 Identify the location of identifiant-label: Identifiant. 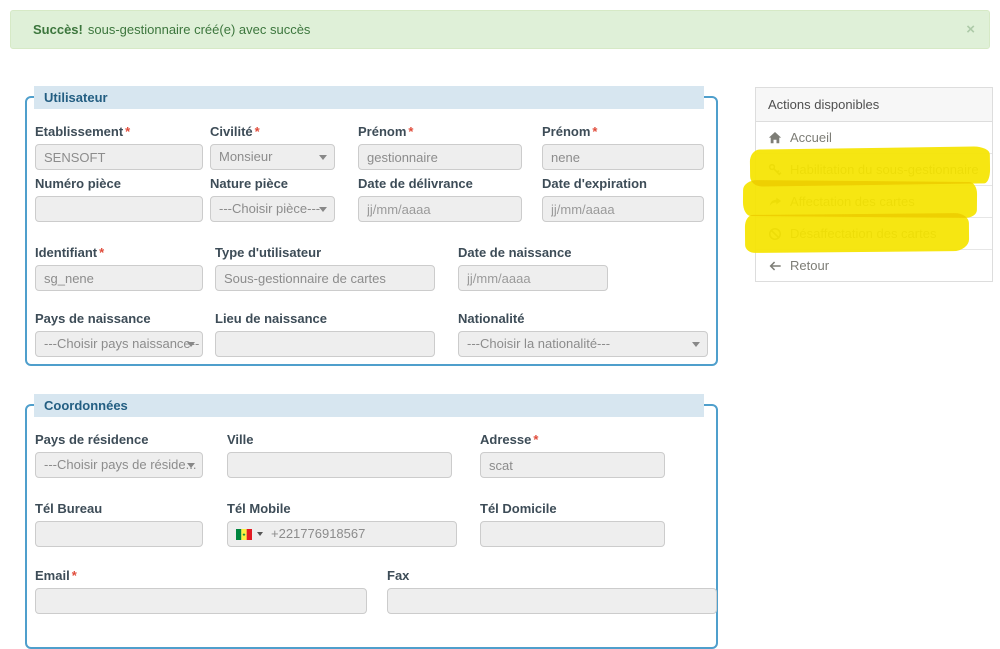
(66, 252).